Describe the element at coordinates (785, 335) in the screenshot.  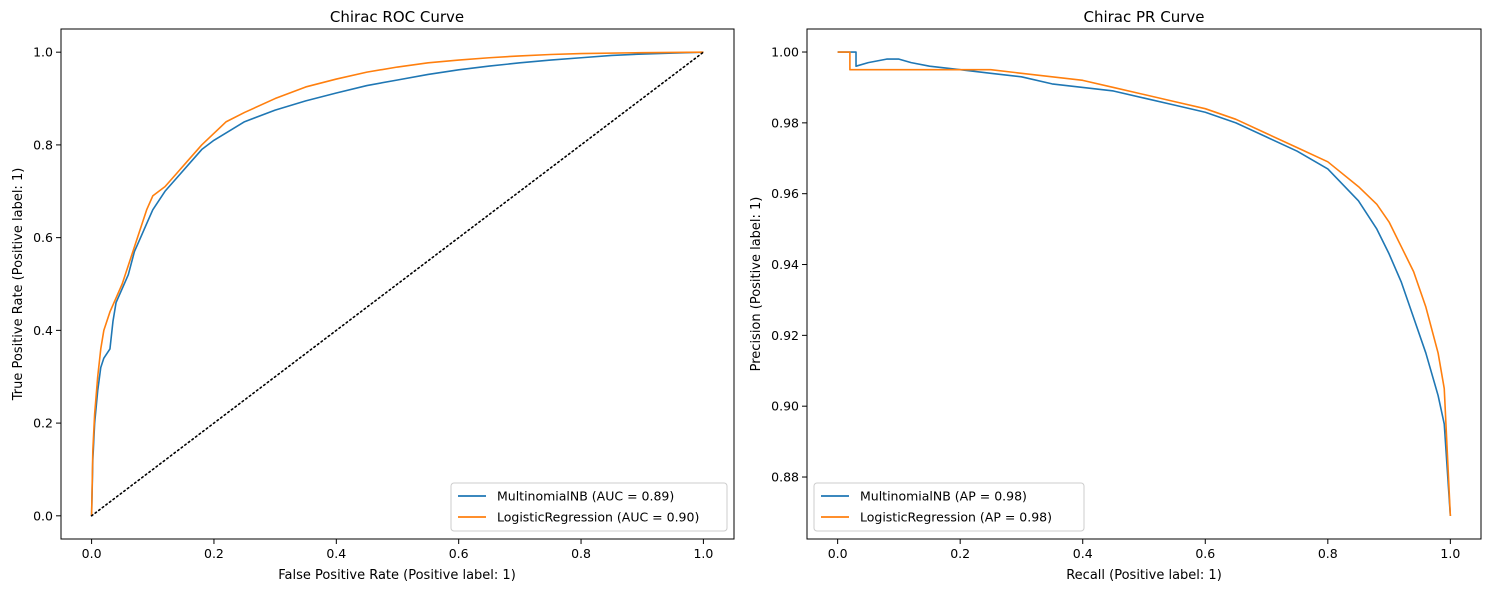
I see `pr-y-tick-label: 0.92` at that location.